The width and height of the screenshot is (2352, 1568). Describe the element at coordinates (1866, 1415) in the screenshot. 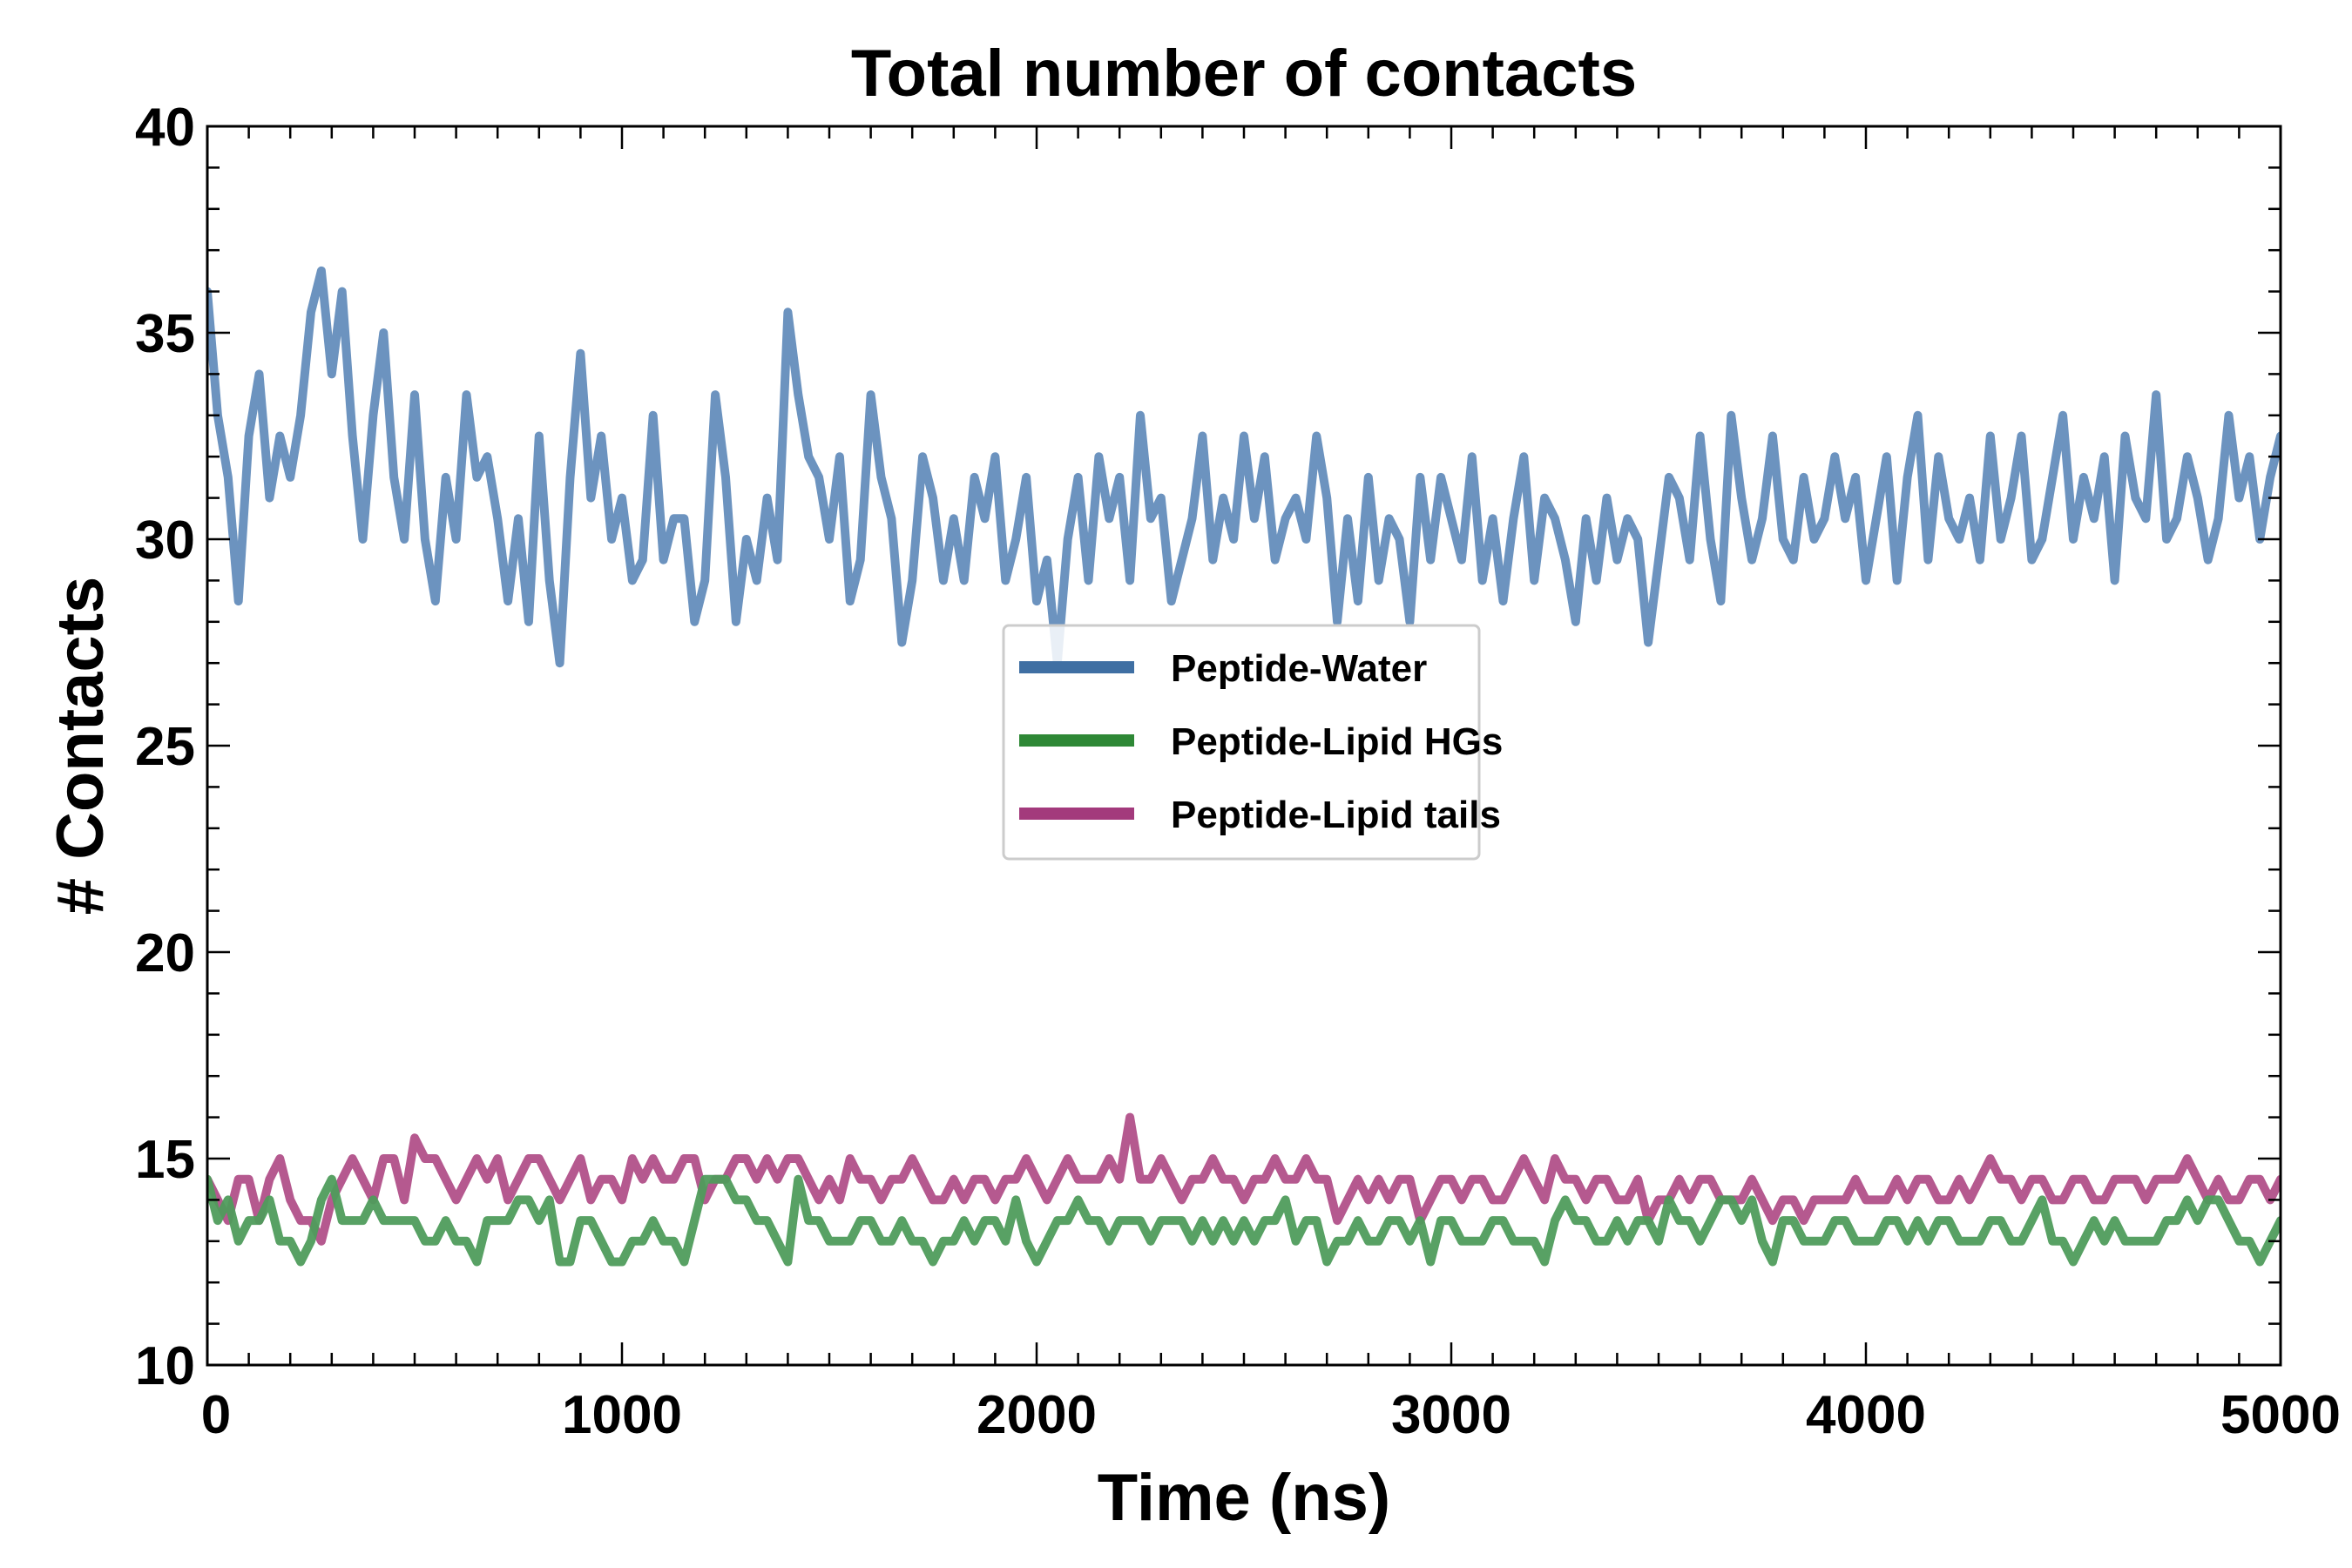

I see `x-tick-label: 4000` at that location.